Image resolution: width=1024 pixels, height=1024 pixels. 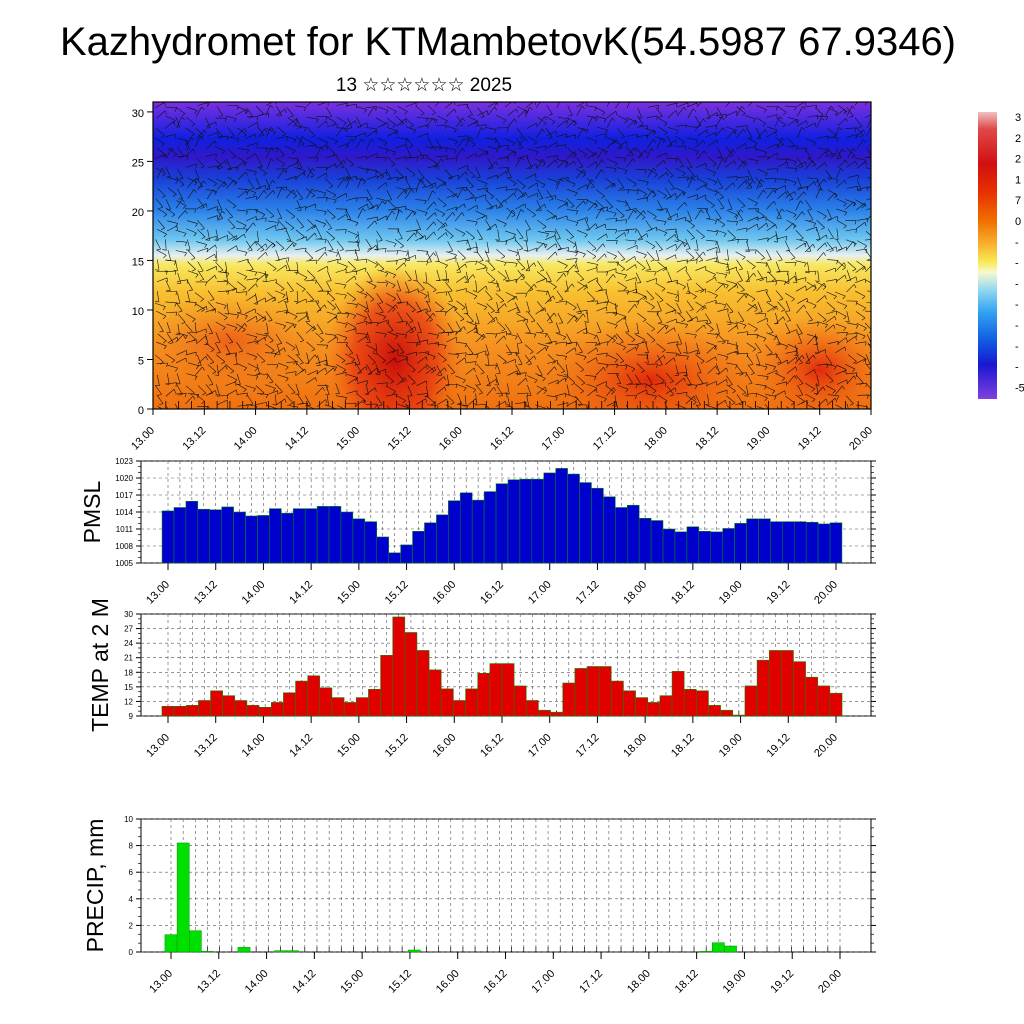 I want to click on x-tick-label: 14.12, so click(x=301, y=593).